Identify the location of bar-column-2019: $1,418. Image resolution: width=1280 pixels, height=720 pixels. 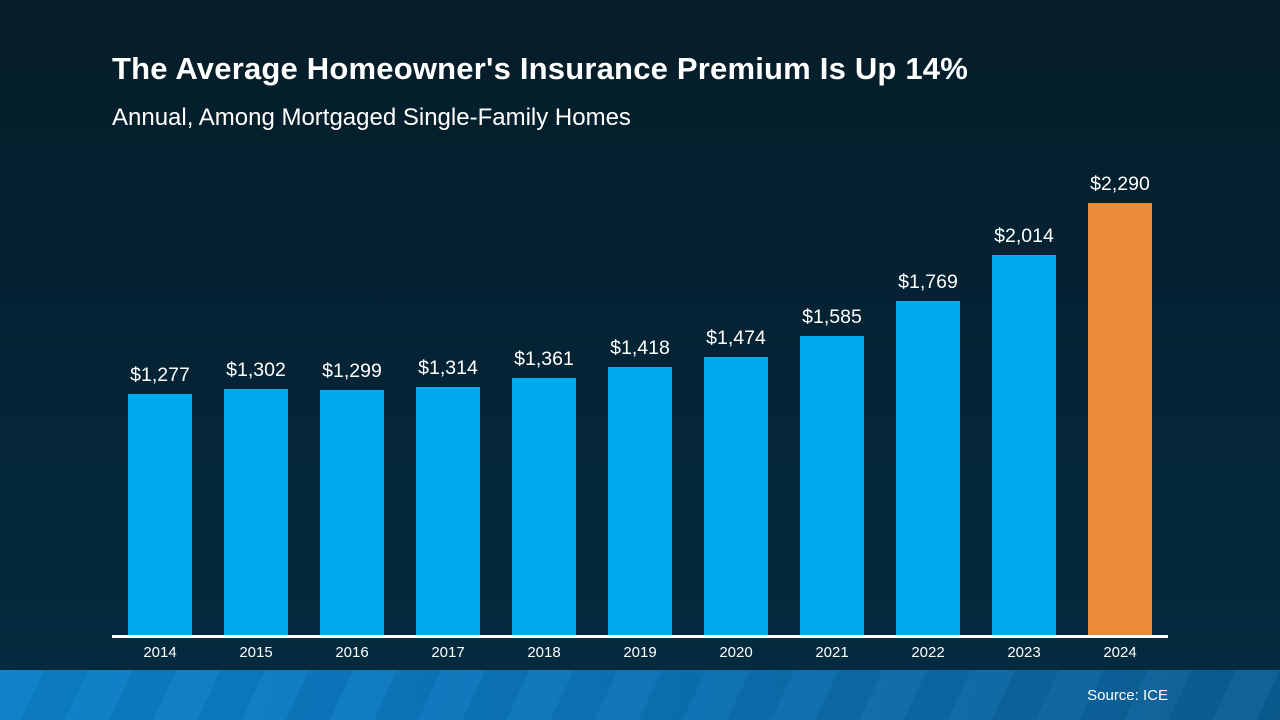
(640, 486).